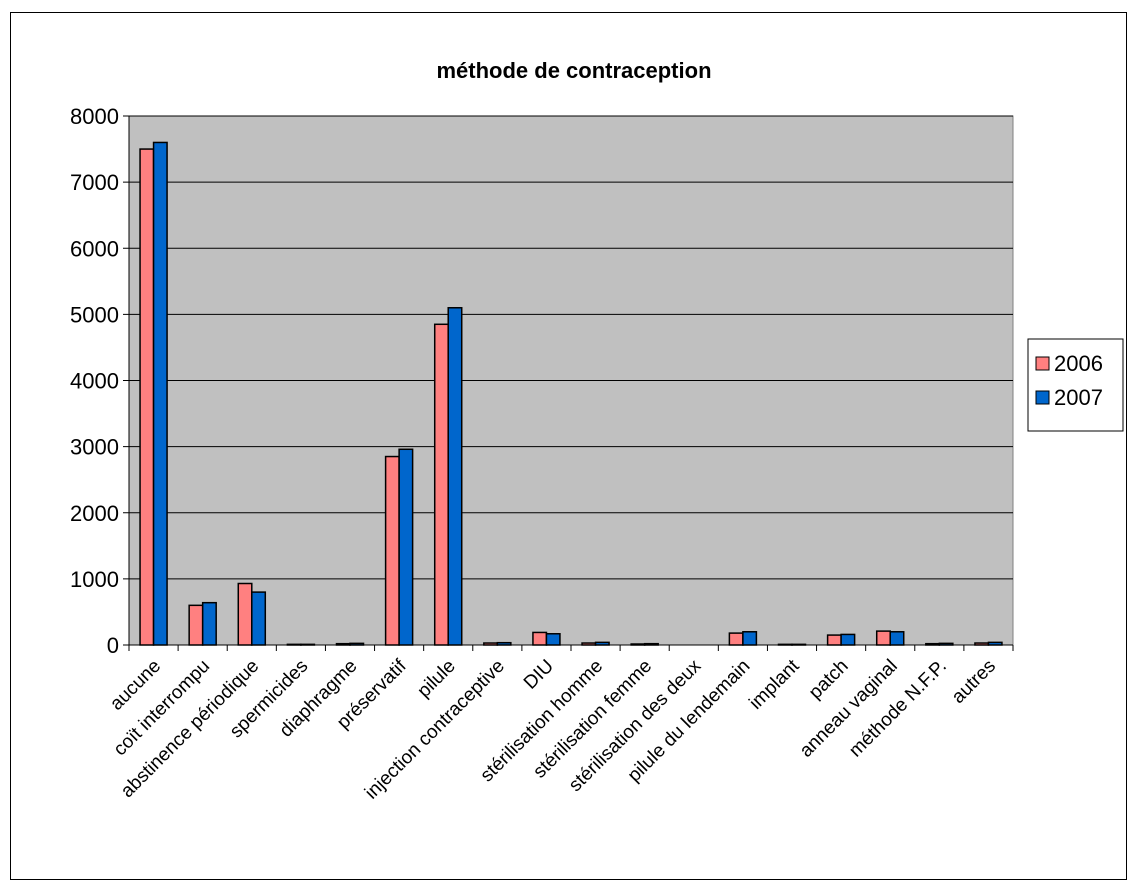 The width and height of the screenshot is (1140, 892). I want to click on y-tick-label: 2000, so click(94, 513).